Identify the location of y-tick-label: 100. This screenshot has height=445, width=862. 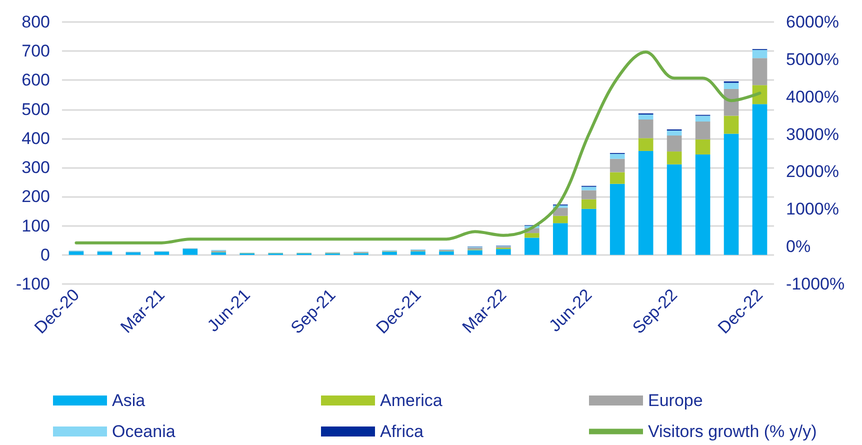
(36, 226).